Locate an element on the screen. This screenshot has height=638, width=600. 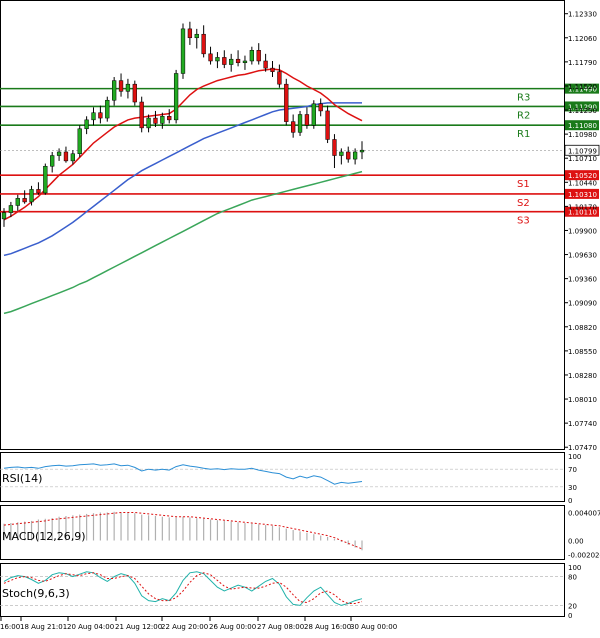
level-name-r3: R3 is located at coordinates (523, 98).